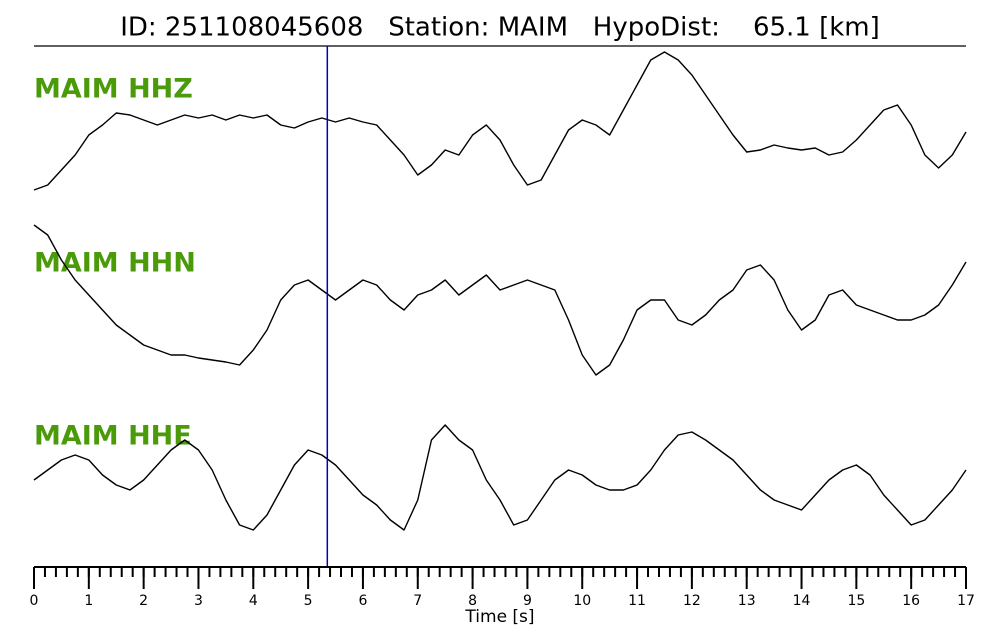  What do you see at coordinates (34, 601) in the screenshot?
I see `x-tick-label: 0` at bounding box center [34, 601].